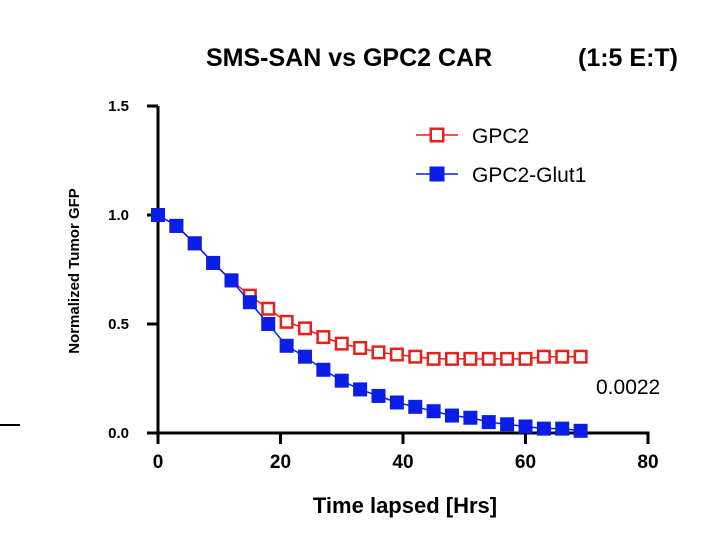 This screenshot has height=537, width=706. Describe the element at coordinates (74, 271) in the screenshot. I see `y-axis-label: Normalized Tumor GFP` at that location.